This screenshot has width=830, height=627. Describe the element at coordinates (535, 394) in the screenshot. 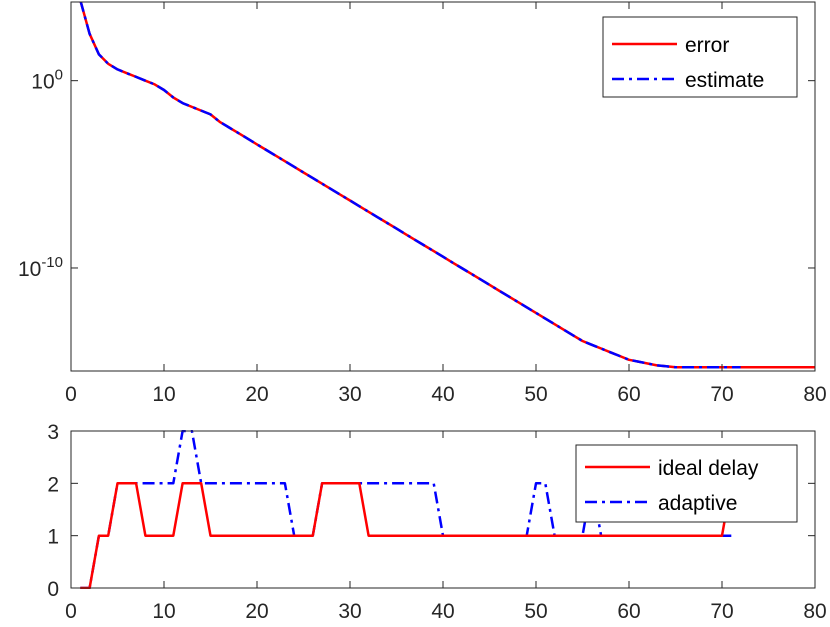

I see `x-tick-label-top: 50` at that location.